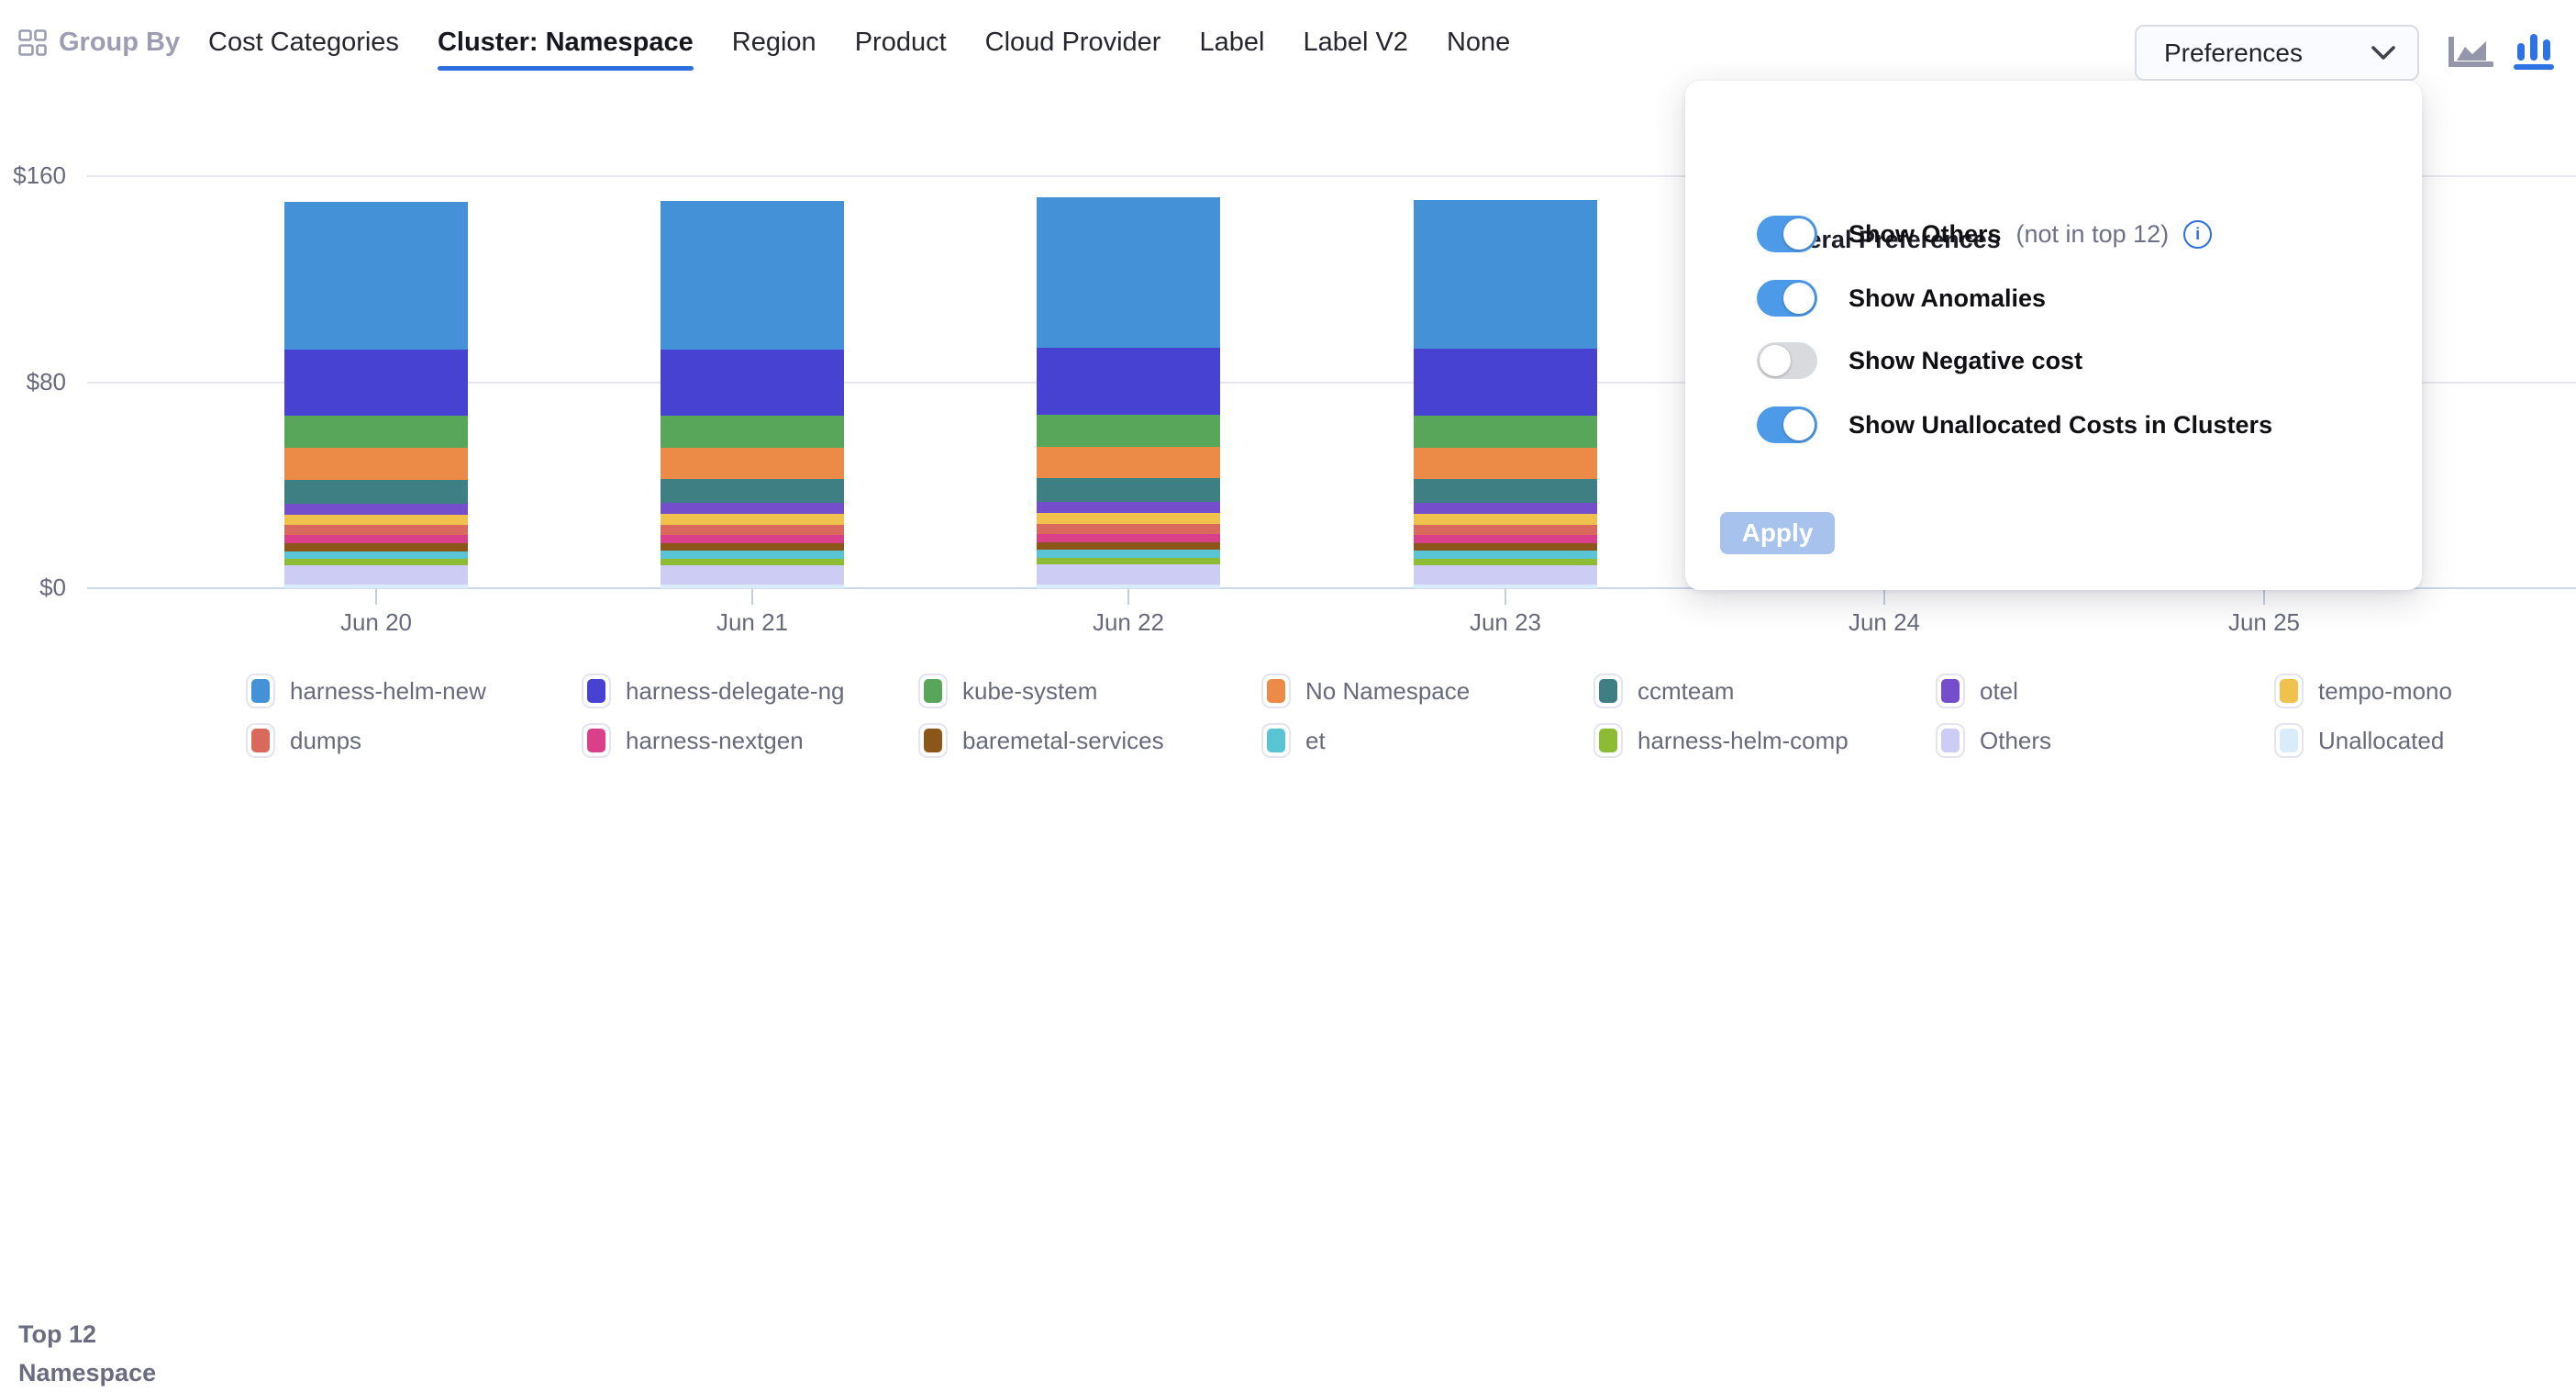 The height and width of the screenshot is (1392, 2576). Describe the element at coordinates (2198, 234) in the screenshot. I see `info-icon: i` at that location.